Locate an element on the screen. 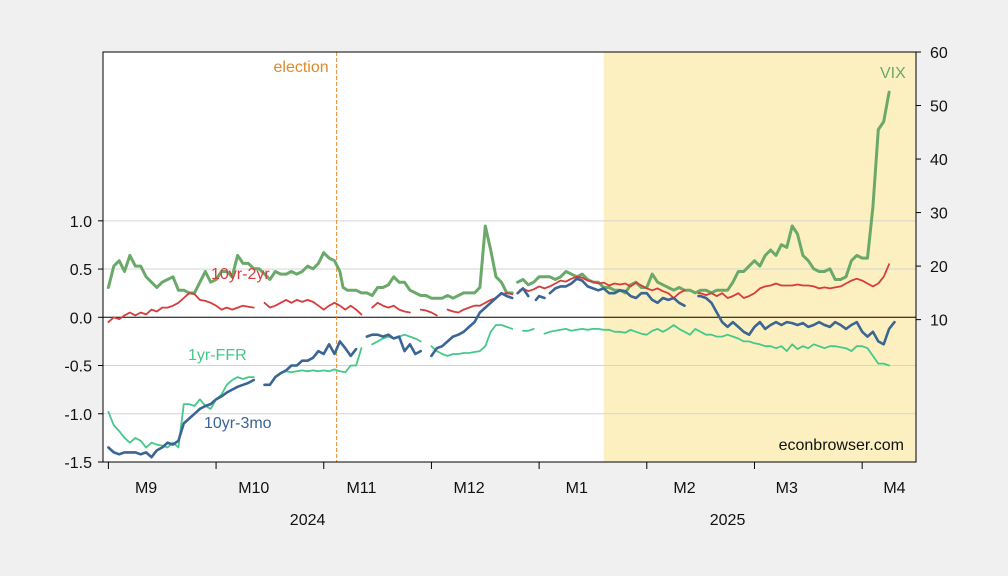 Image resolution: width=1008 pixels, height=576 pixels. series-label-1yr-ffr: 1yr-FFR is located at coordinates (217, 355).